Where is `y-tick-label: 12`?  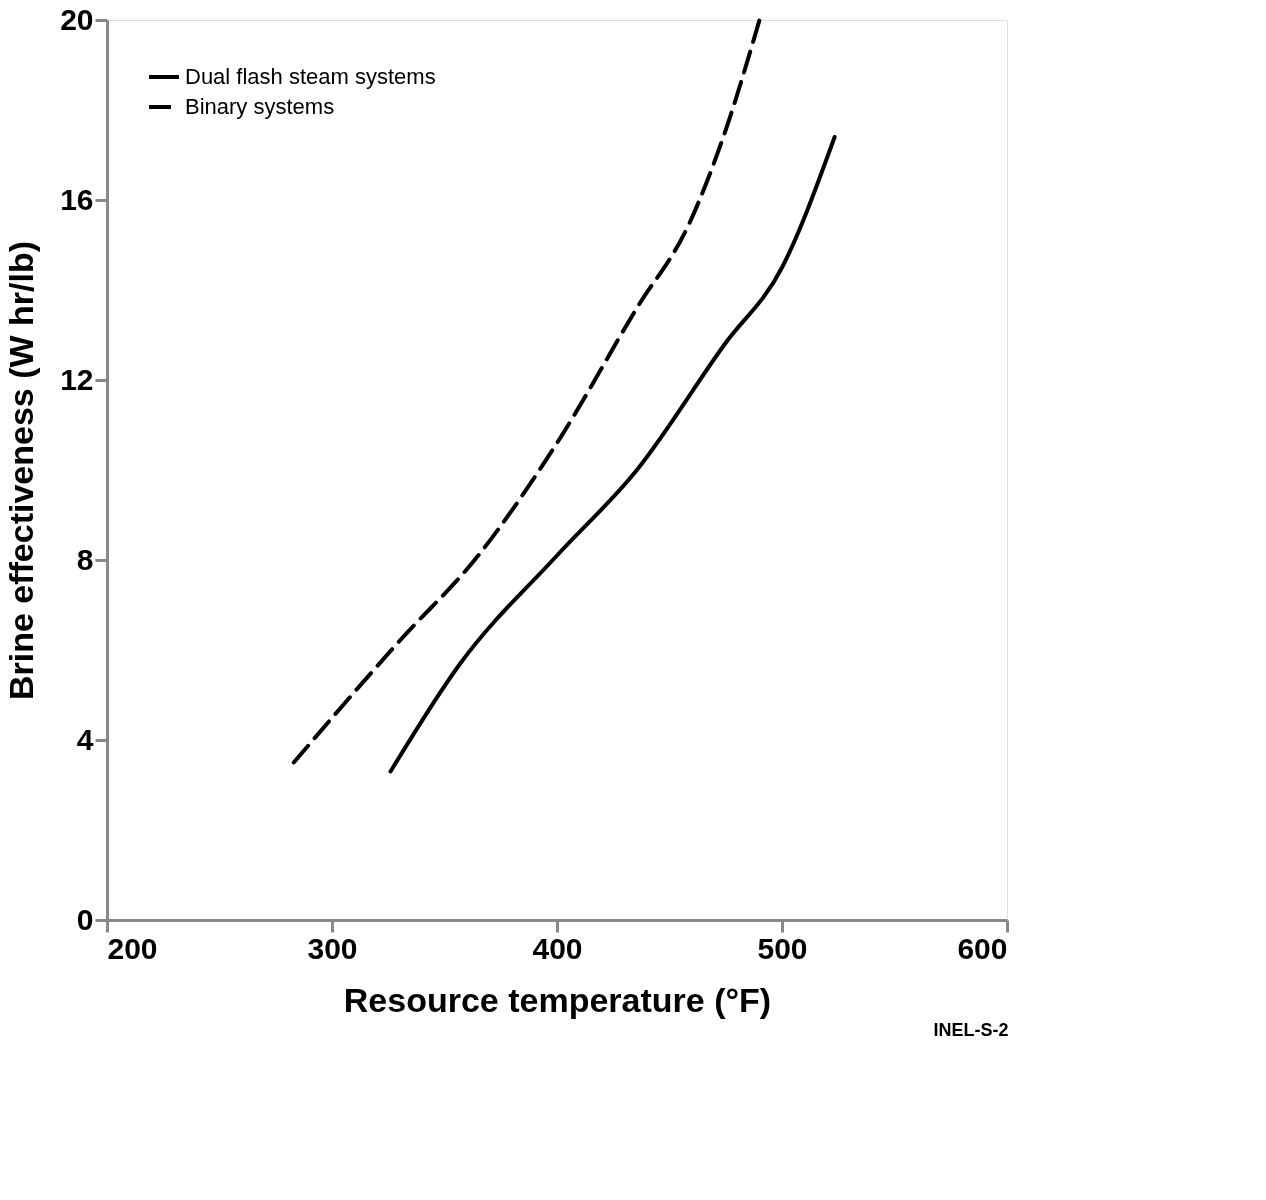 y-tick-label: 12 is located at coordinates (77, 379).